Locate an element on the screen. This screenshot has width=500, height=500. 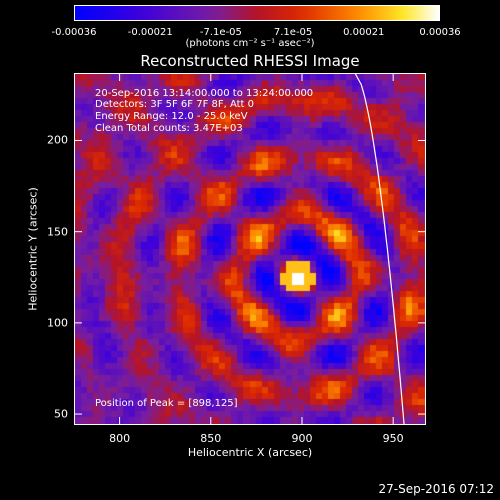
colorbar-tick-label: 0.00036 is located at coordinates (440, 32).